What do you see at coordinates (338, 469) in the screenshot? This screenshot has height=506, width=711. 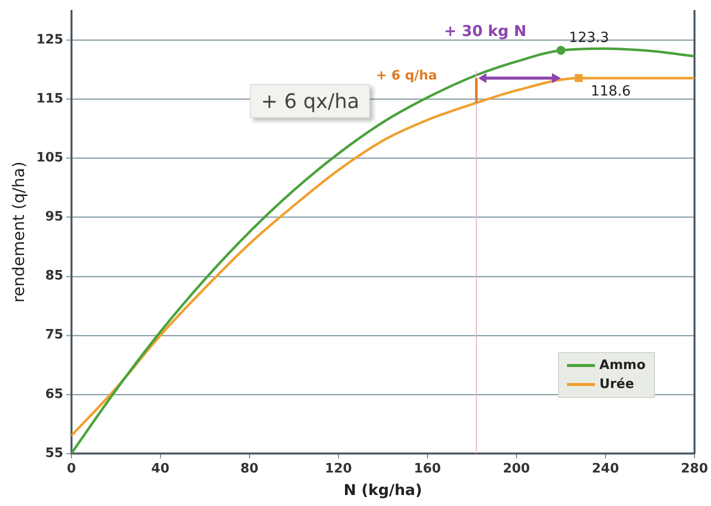 I see `x-tick-label: 120` at bounding box center [338, 469].